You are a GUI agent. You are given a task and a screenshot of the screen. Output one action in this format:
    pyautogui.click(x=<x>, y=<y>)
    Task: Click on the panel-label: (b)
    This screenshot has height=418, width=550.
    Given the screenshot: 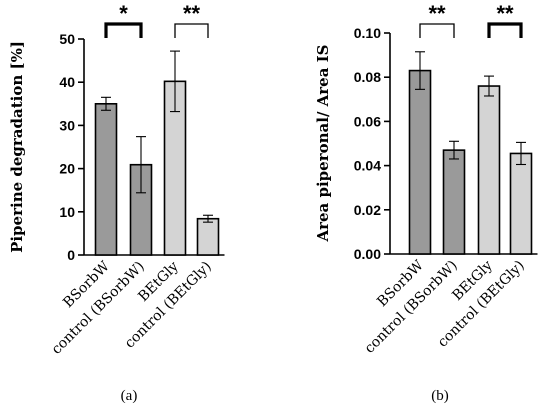 What is the action you would take?
    pyautogui.click(x=440, y=396)
    